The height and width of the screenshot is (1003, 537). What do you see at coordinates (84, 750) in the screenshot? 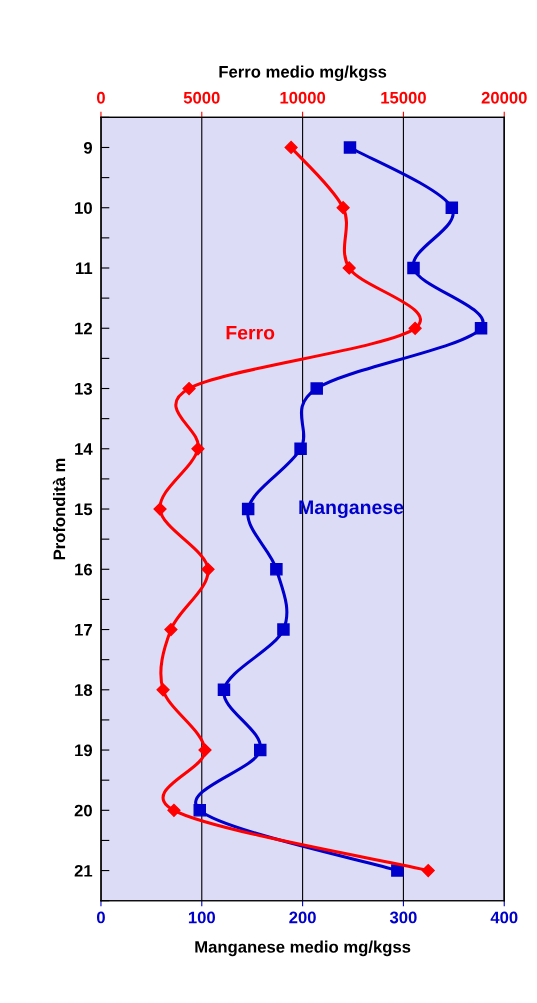
I see `y-tick-label: 19` at bounding box center [84, 750].